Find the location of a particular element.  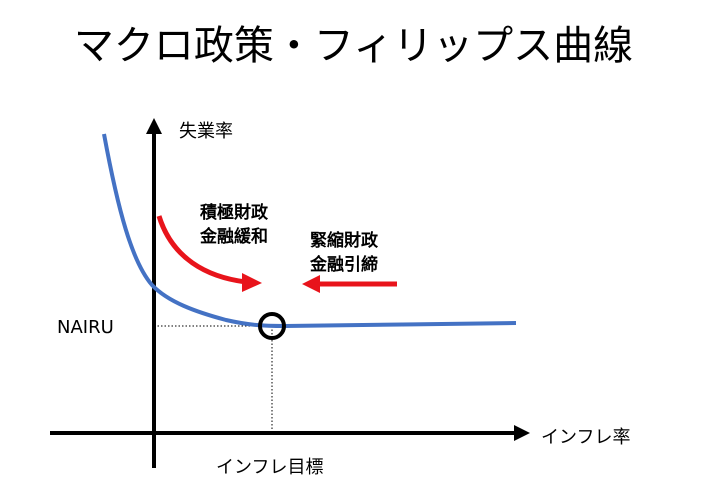

expansionary-line-1: 積極財政 is located at coordinates (234, 213).